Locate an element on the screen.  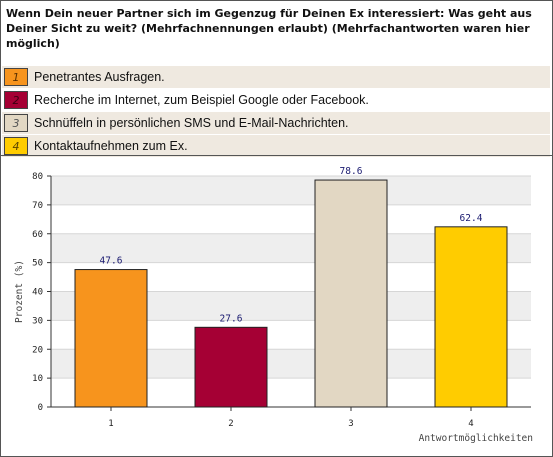
legend-label-1: Penetrantes Ausfragen. is located at coordinates (99, 77).